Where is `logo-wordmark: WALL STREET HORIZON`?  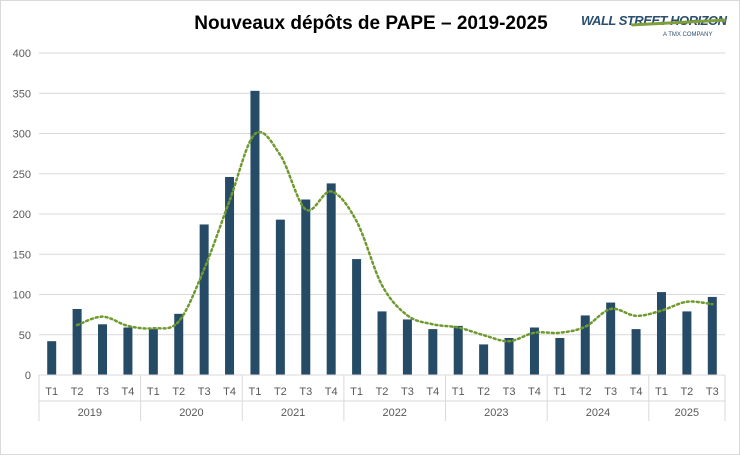
logo-wordmark: WALL STREET HORIZON is located at coordinates (654, 20).